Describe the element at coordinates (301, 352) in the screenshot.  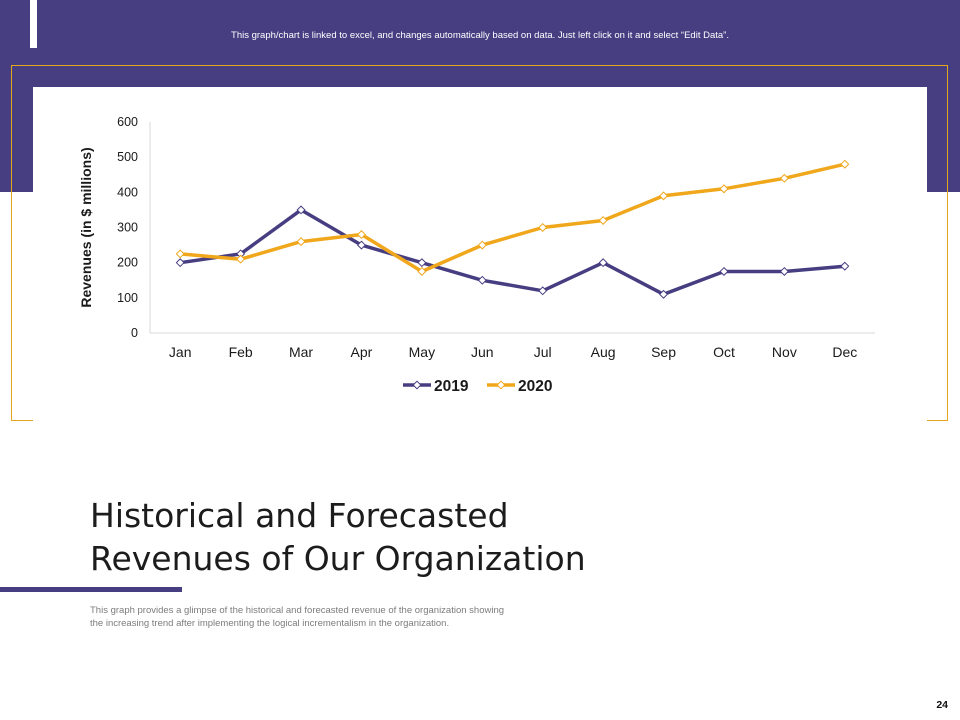
I see `x-tick-label: Mar` at that location.